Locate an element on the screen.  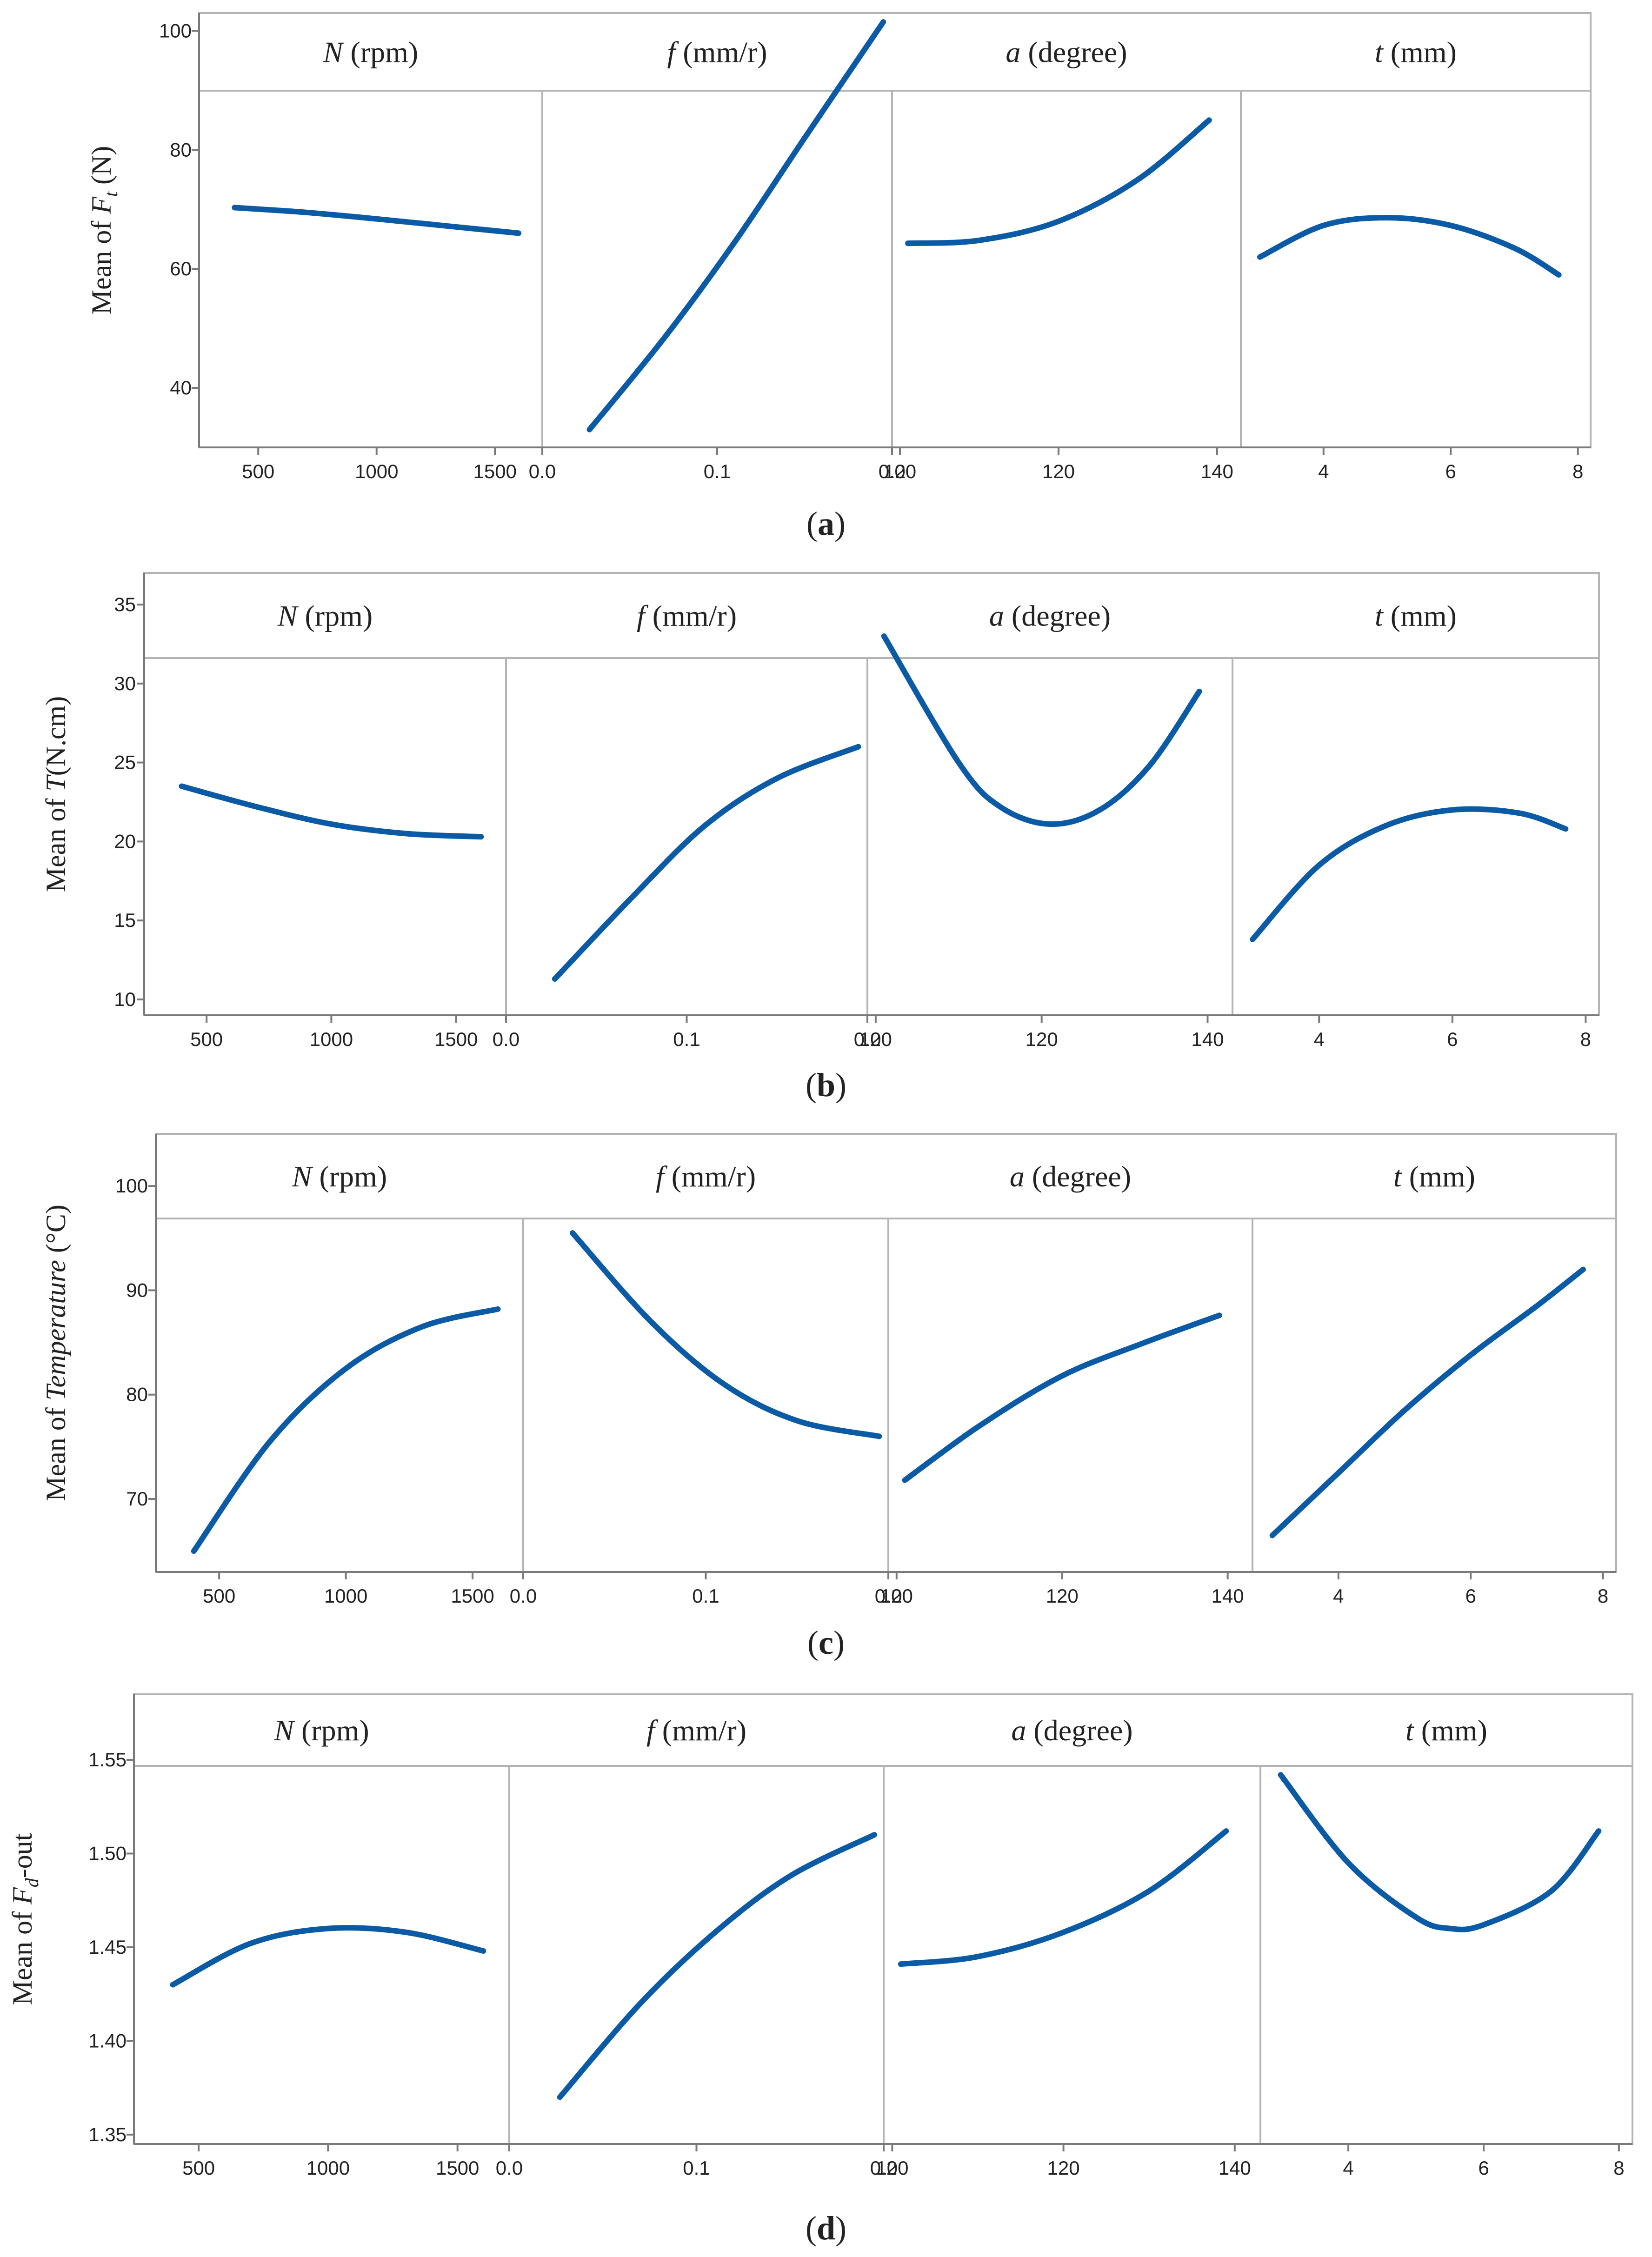
panel-N: N (rpm) 500 1000 1500 is located at coordinates (331, 824).